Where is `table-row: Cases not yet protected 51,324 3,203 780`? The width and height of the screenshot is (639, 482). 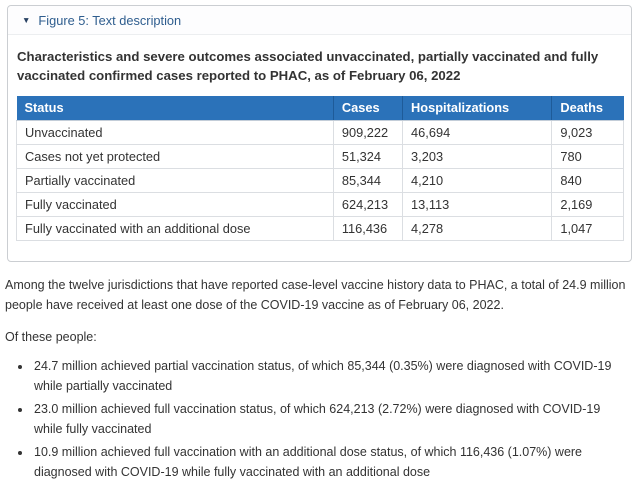 table-row: Cases not yet protected 51,324 3,203 780 is located at coordinates (320, 156).